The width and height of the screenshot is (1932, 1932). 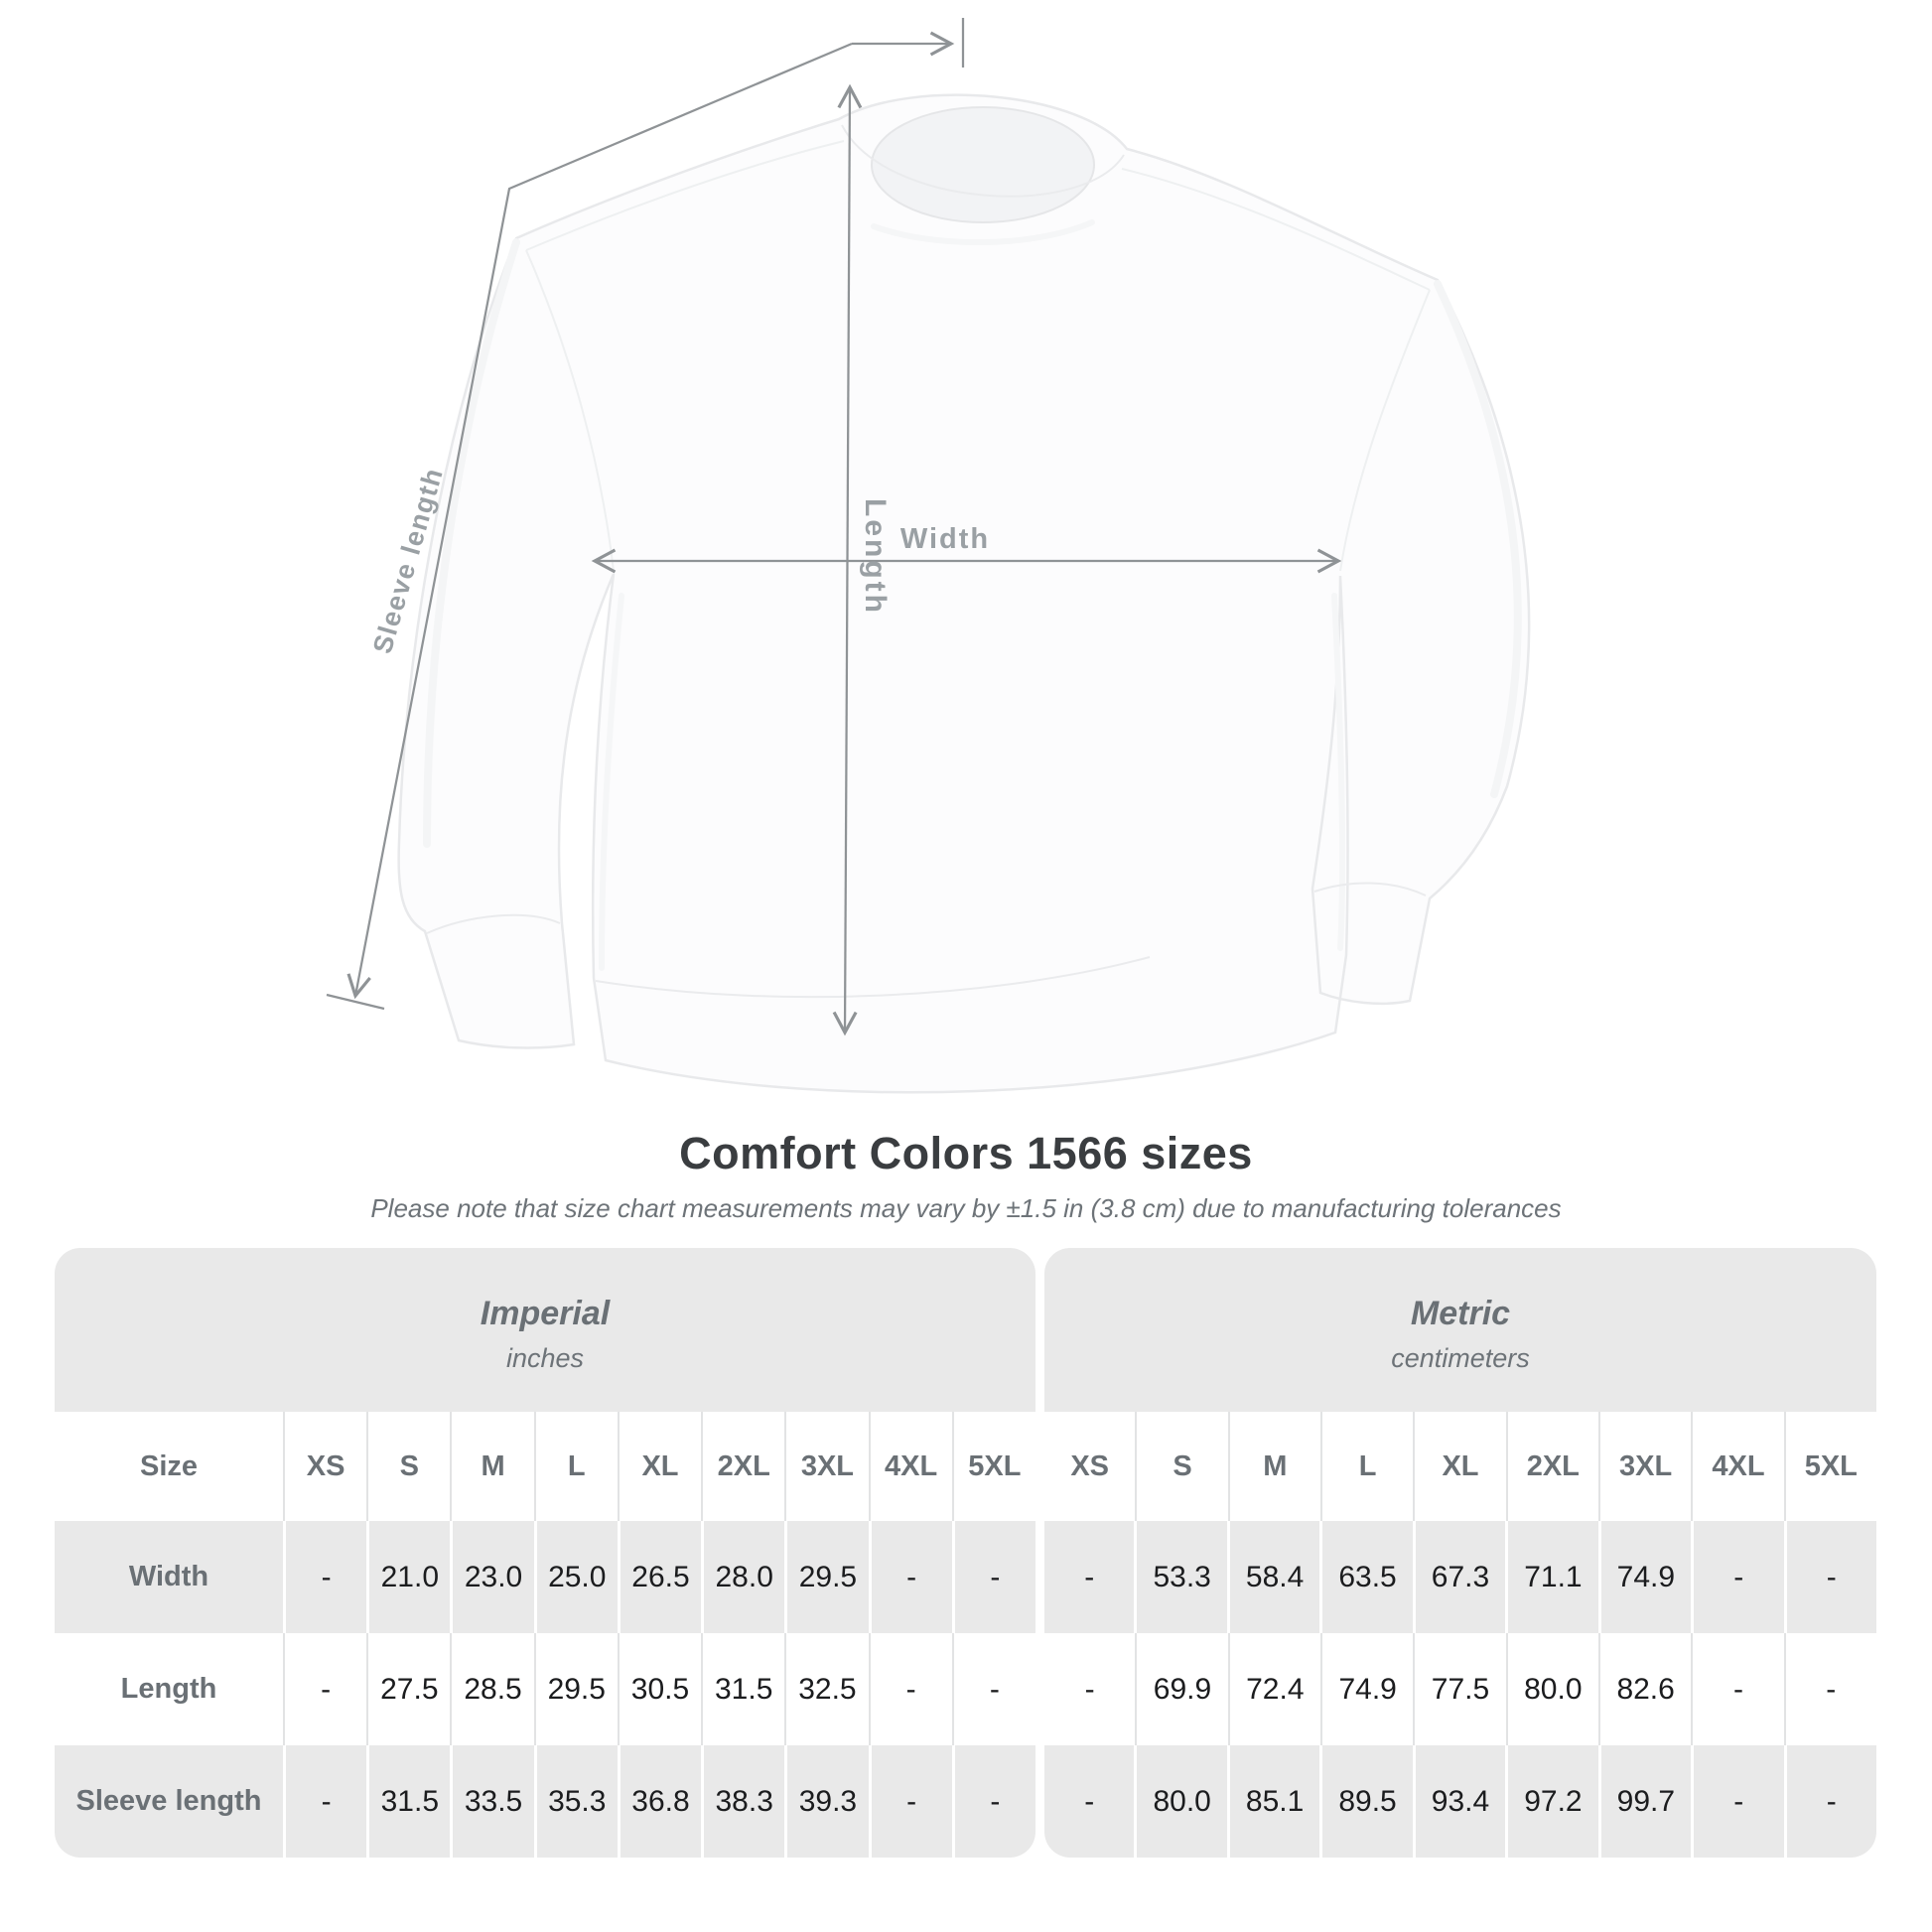 What do you see at coordinates (324, 1467) in the screenshot?
I see `size-header-imperial-XS: XS` at bounding box center [324, 1467].